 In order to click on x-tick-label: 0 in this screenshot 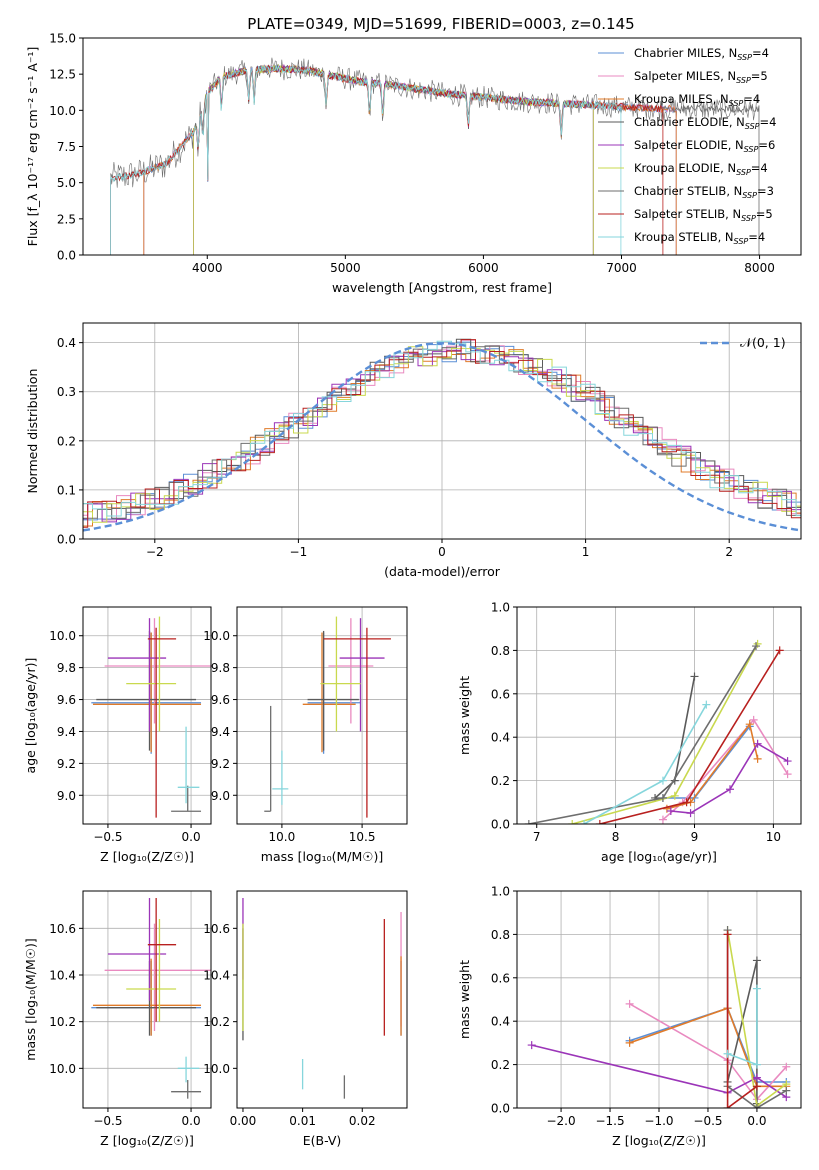, I will do `click(442, 552)`.